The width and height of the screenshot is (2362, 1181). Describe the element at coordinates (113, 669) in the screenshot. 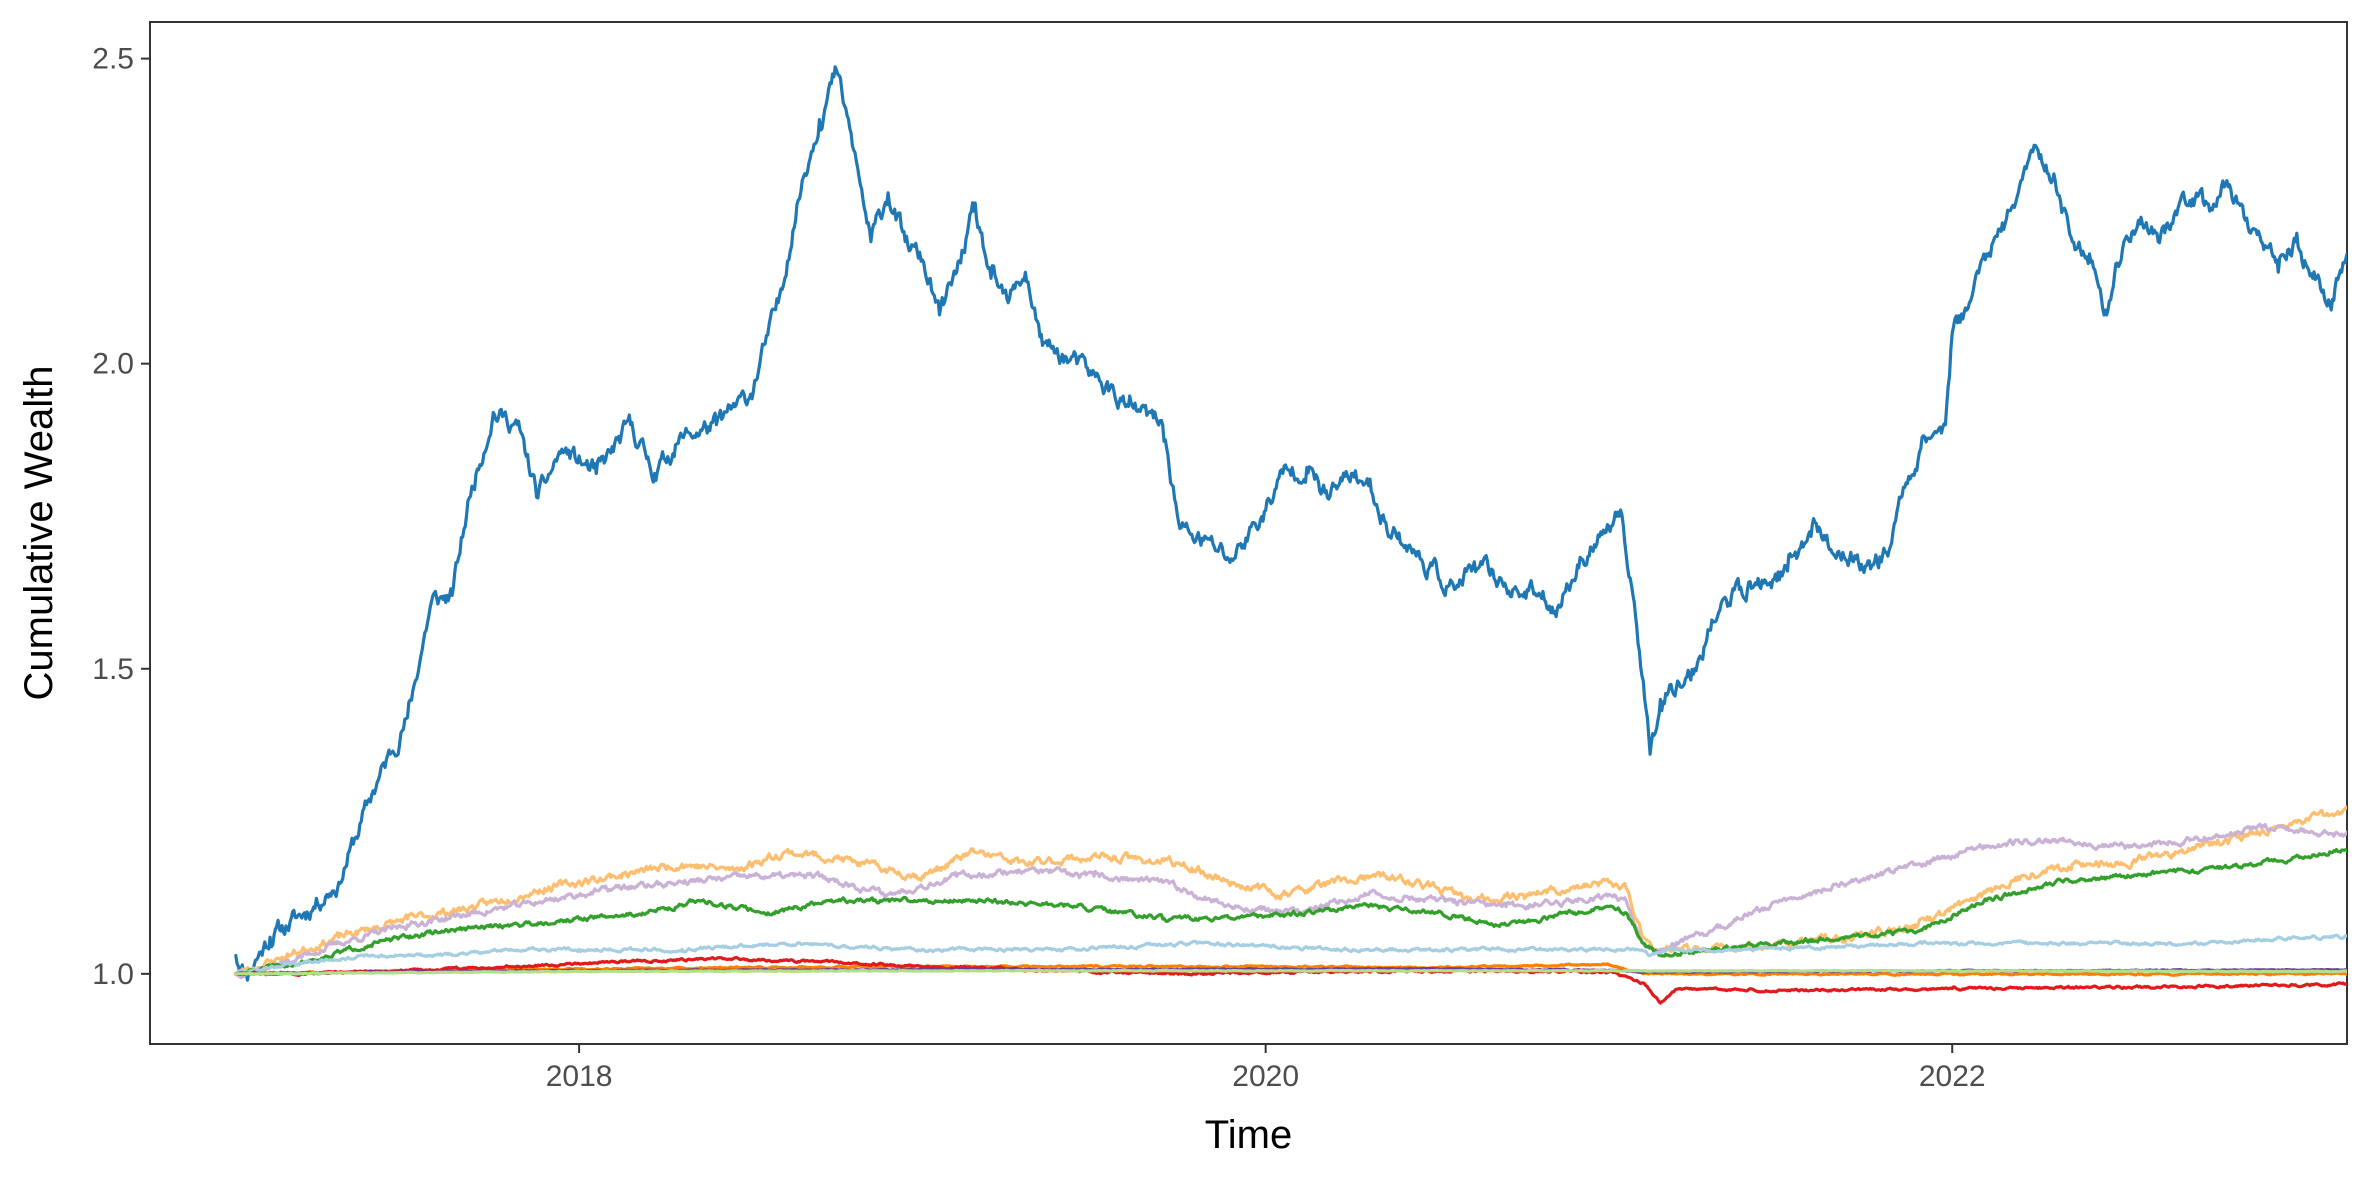

I see `y-tick-label: 1.5` at that location.